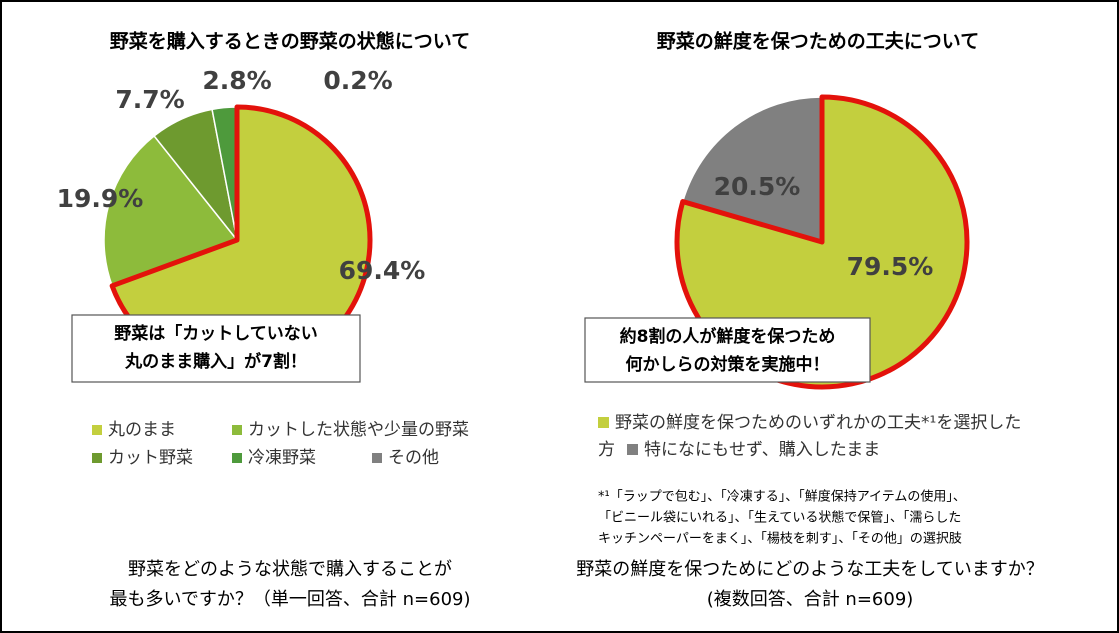 This screenshot has height=633, width=1119. What do you see at coordinates (757, 186) in the screenshot?
I see `data-label: 20.5%` at bounding box center [757, 186].